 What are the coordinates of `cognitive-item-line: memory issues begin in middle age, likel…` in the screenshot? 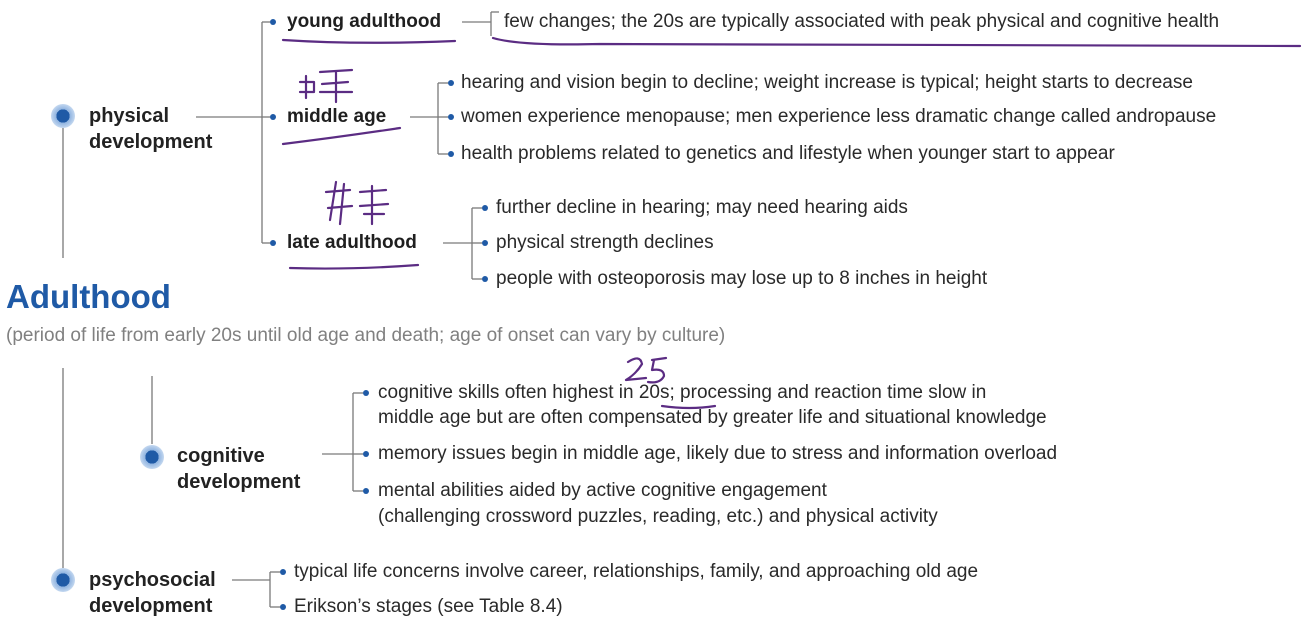 It's located at (718, 453).